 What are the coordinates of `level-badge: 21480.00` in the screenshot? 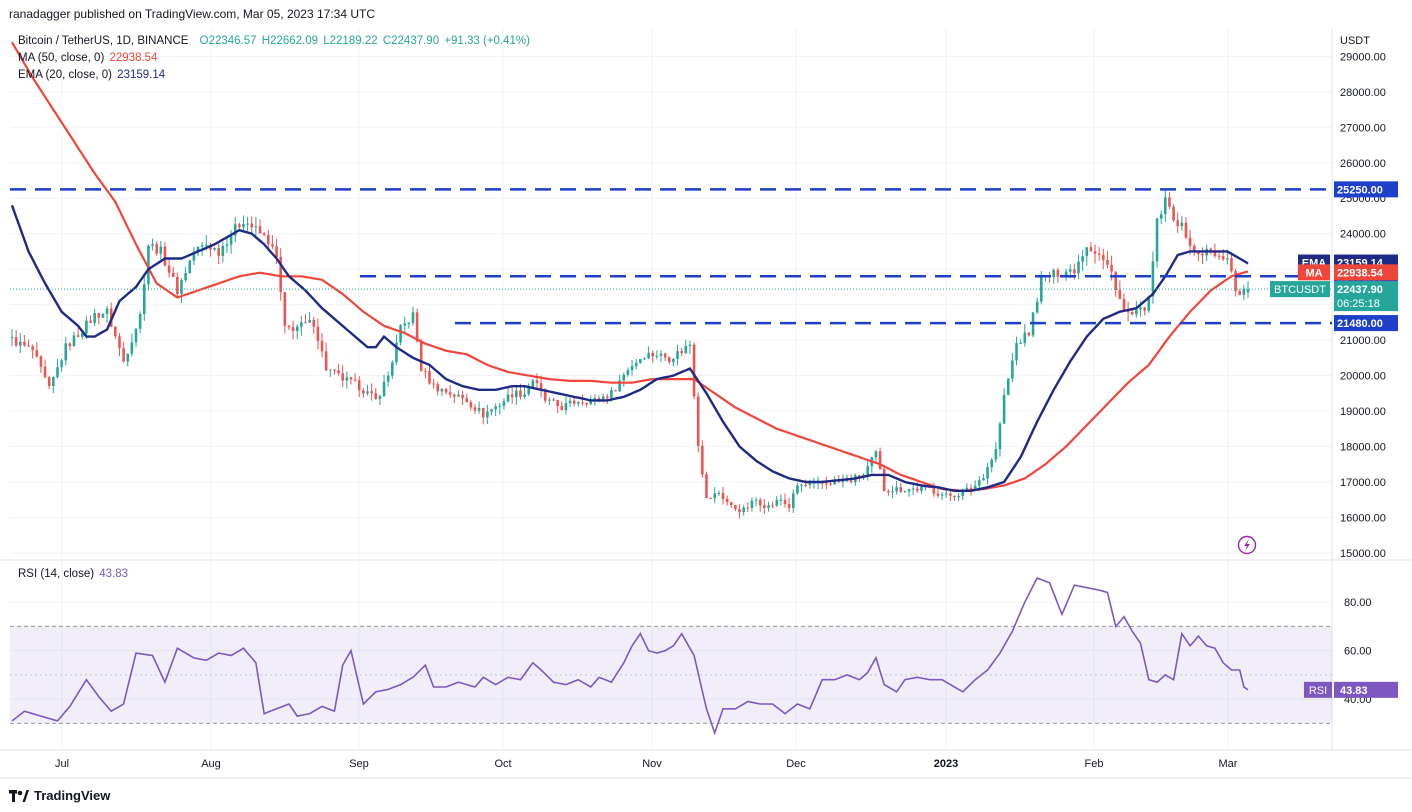 It's located at (1366, 323).